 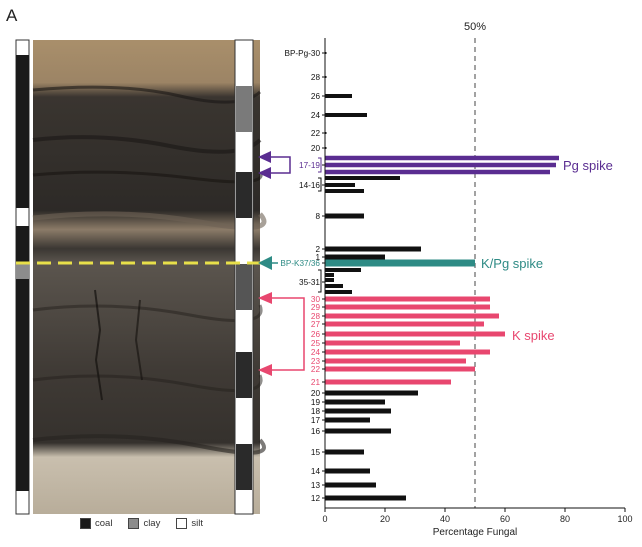 I want to click on sample-label-16: 27, so click(x=316, y=324).